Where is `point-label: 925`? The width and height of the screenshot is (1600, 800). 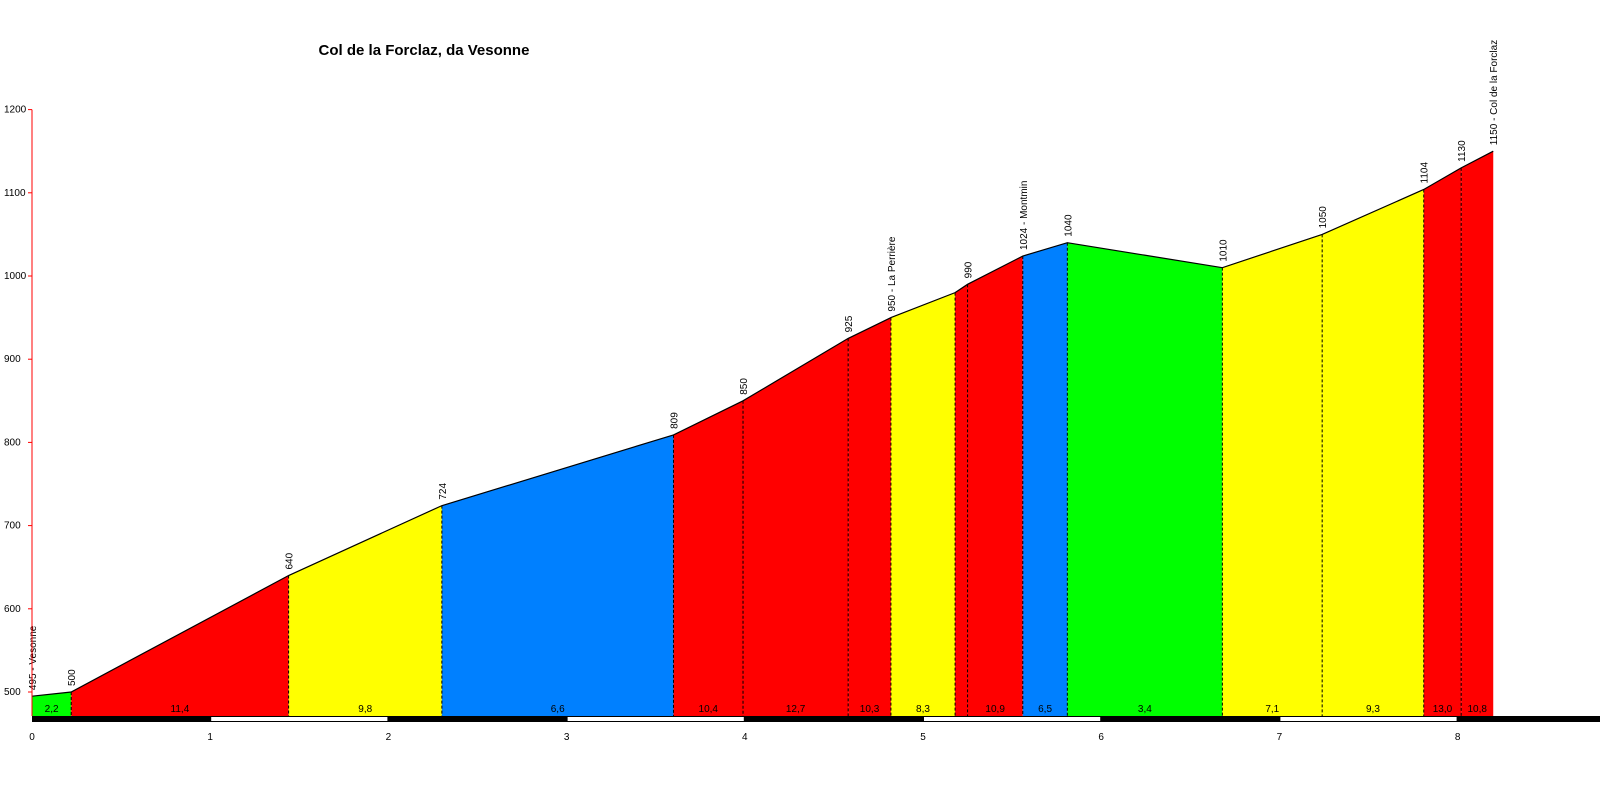
point-label: 925 is located at coordinates (849, 323).